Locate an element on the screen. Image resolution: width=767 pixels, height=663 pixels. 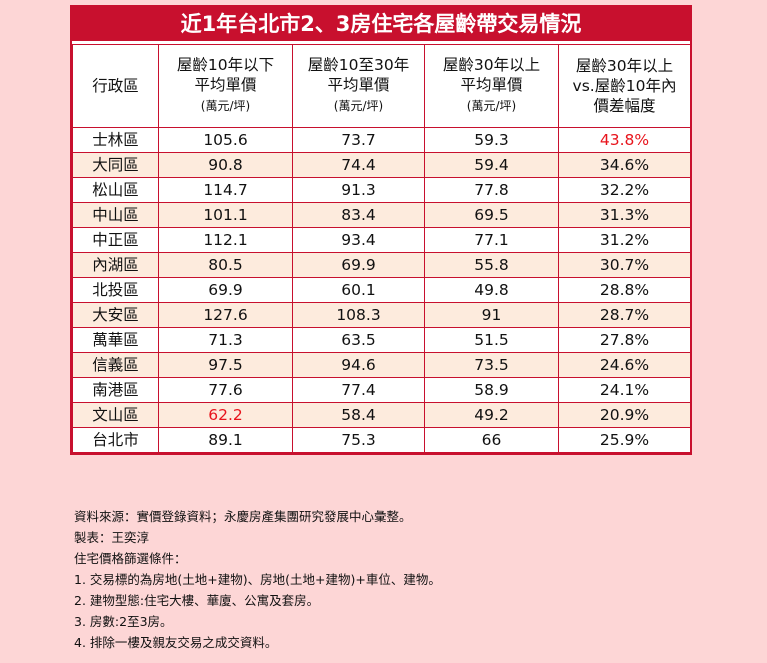
table-row: 萬華區 71.3 63.5 51.5 27.8% is located at coordinates (381, 340).